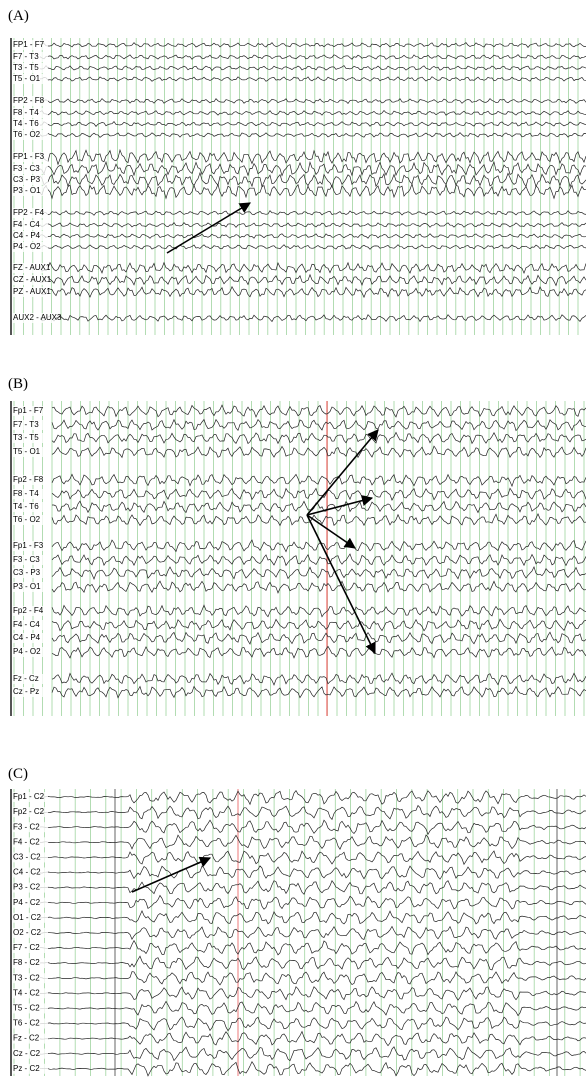 The height and width of the screenshot is (1083, 586). What do you see at coordinates (28, 610) in the screenshot?
I see `channel-label: Fp2 - F4` at bounding box center [28, 610].